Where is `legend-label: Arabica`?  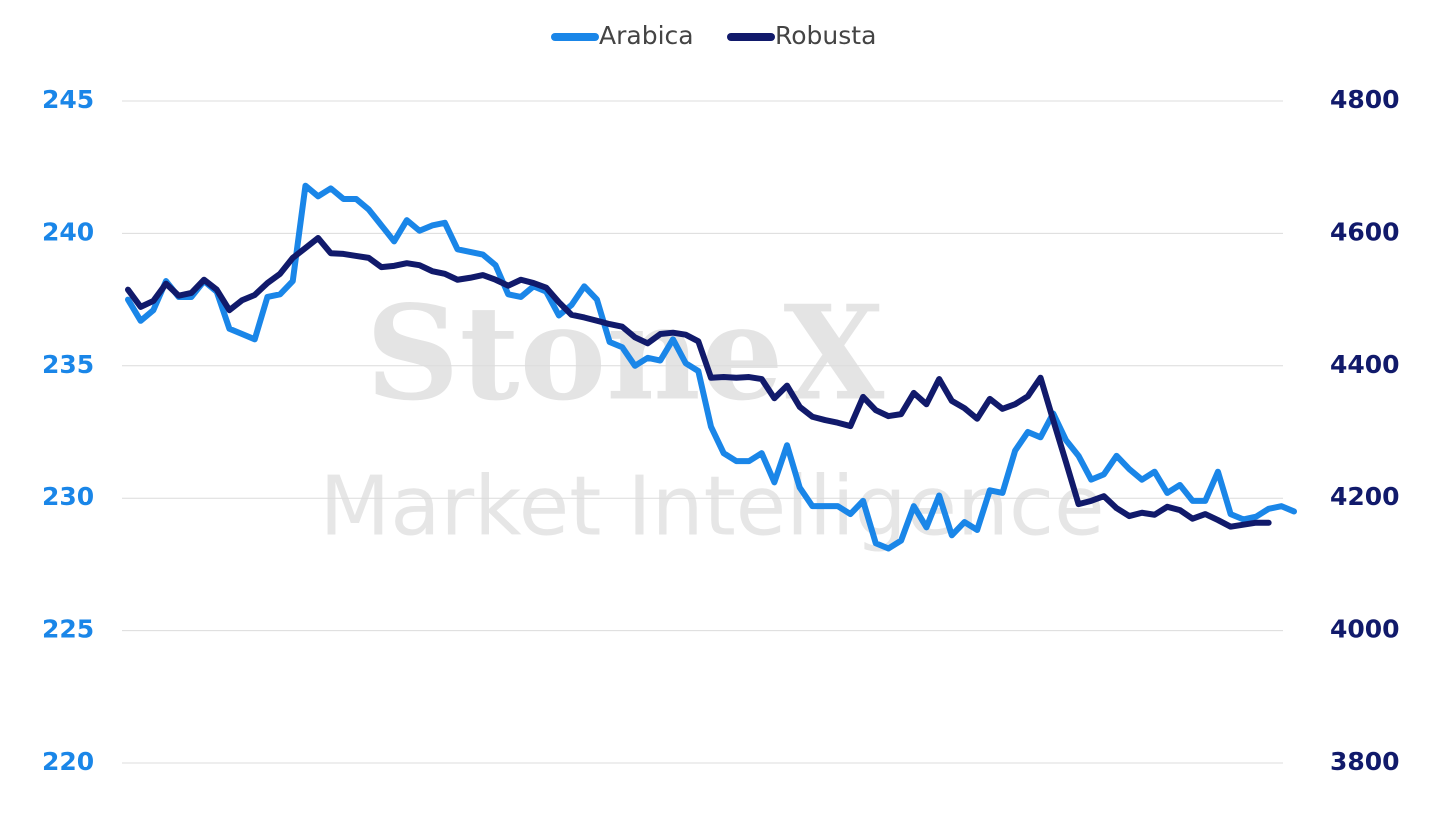 legend-label: Arabica is located at coordinates (646, 35).